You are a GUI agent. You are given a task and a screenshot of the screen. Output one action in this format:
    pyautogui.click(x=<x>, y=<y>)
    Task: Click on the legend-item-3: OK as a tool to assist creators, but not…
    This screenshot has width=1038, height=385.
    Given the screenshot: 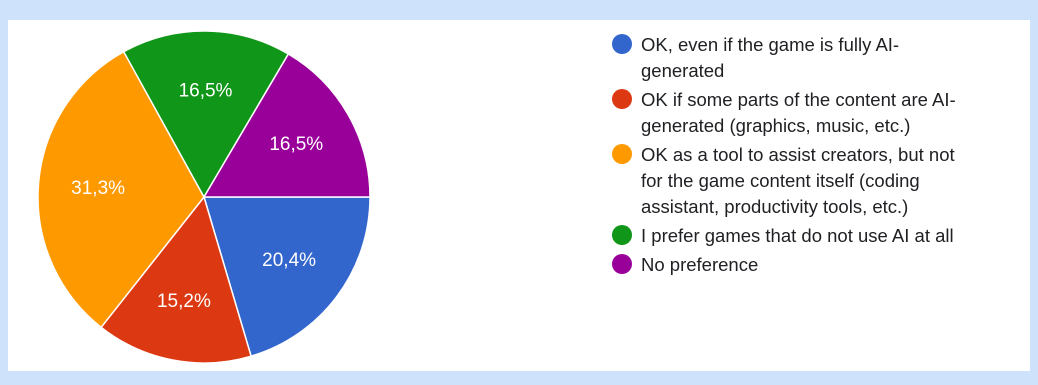 What is the action you would take?
    pyautogui.click(x=822, y=181)
    